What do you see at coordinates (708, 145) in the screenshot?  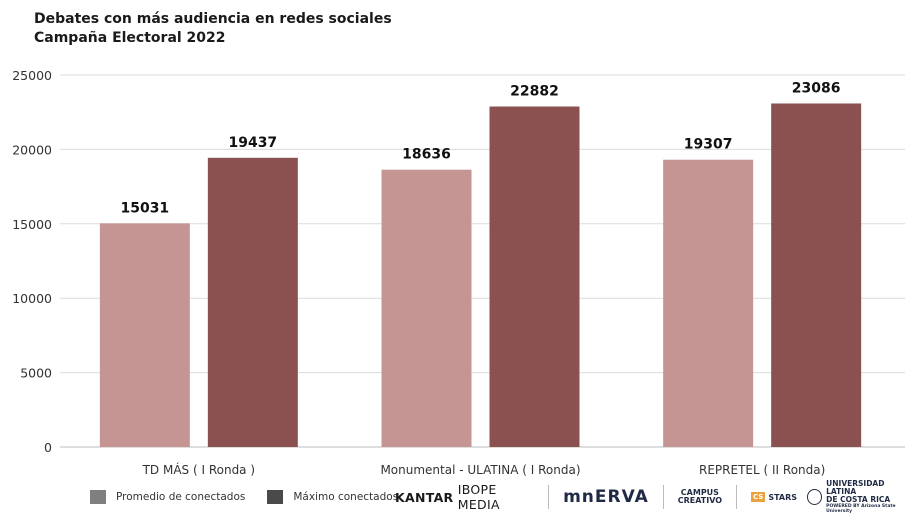 I see `data-label: 19307` at bounding box center [708, 145].